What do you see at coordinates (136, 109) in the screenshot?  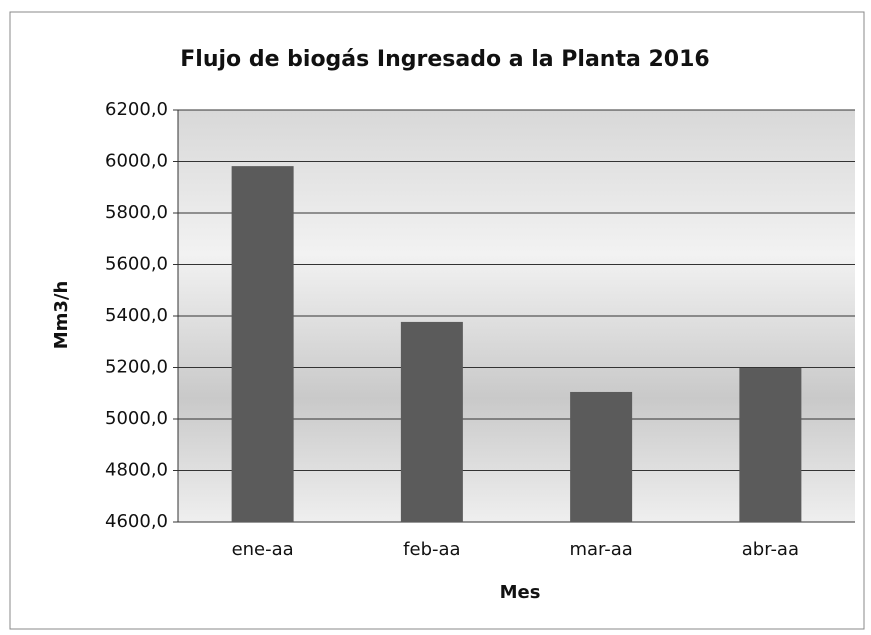 I see `y-tick-label: 6200,0` at bounding box center [136, 109].